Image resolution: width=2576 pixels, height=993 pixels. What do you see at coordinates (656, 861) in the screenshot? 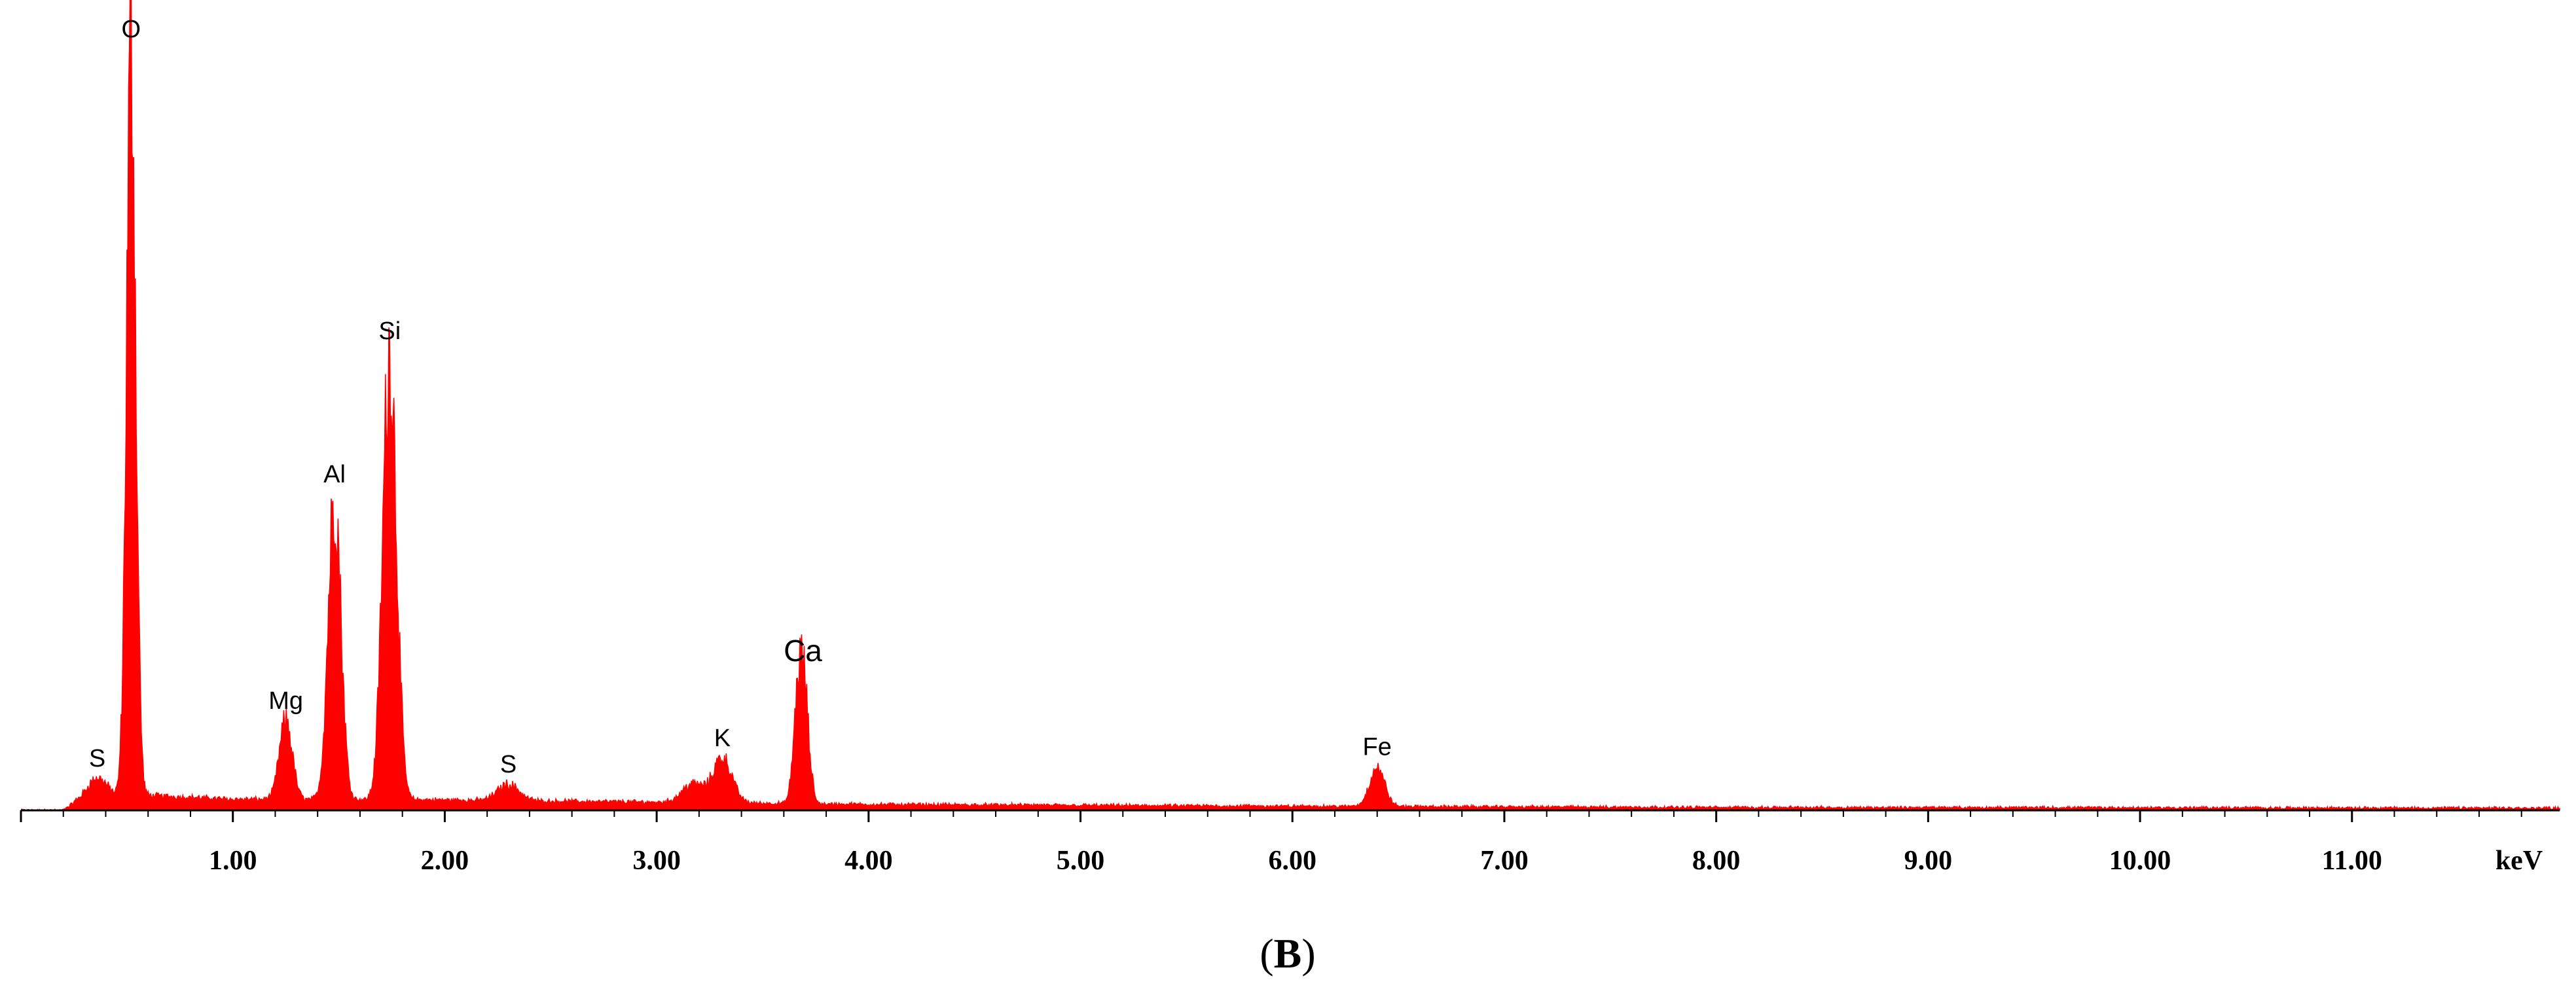
I see `x-tick-label: 3.00` at bounding box center [656, 861].